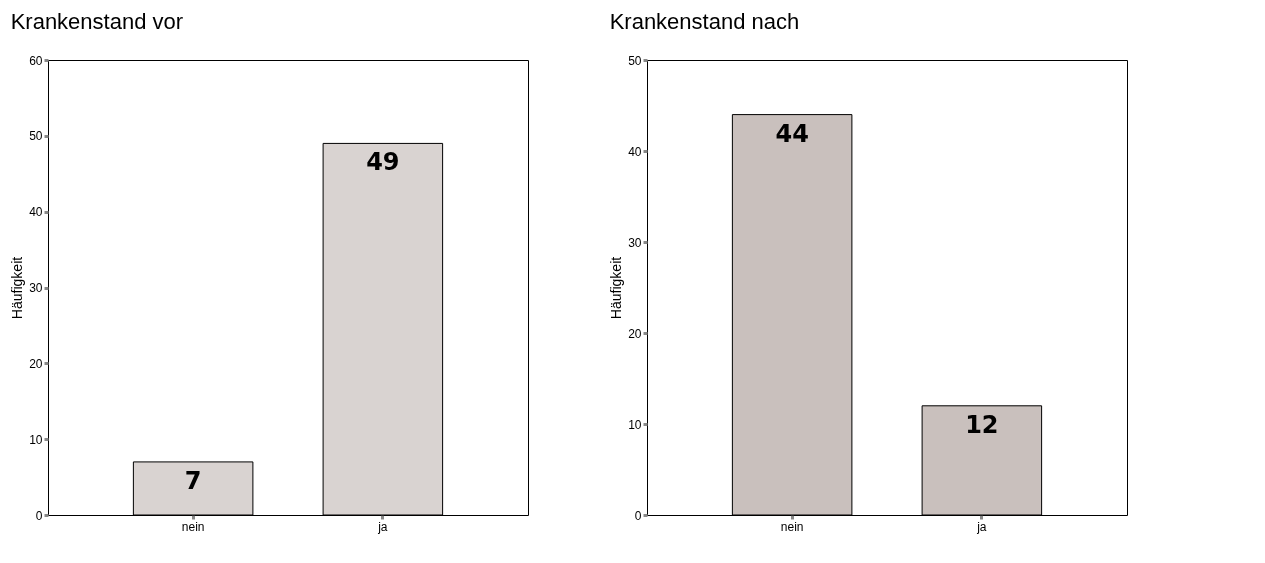  Describe the element at coordinates (704, 21) in the screenshot. I see `chart-title: Krankenstand nach` at that location.